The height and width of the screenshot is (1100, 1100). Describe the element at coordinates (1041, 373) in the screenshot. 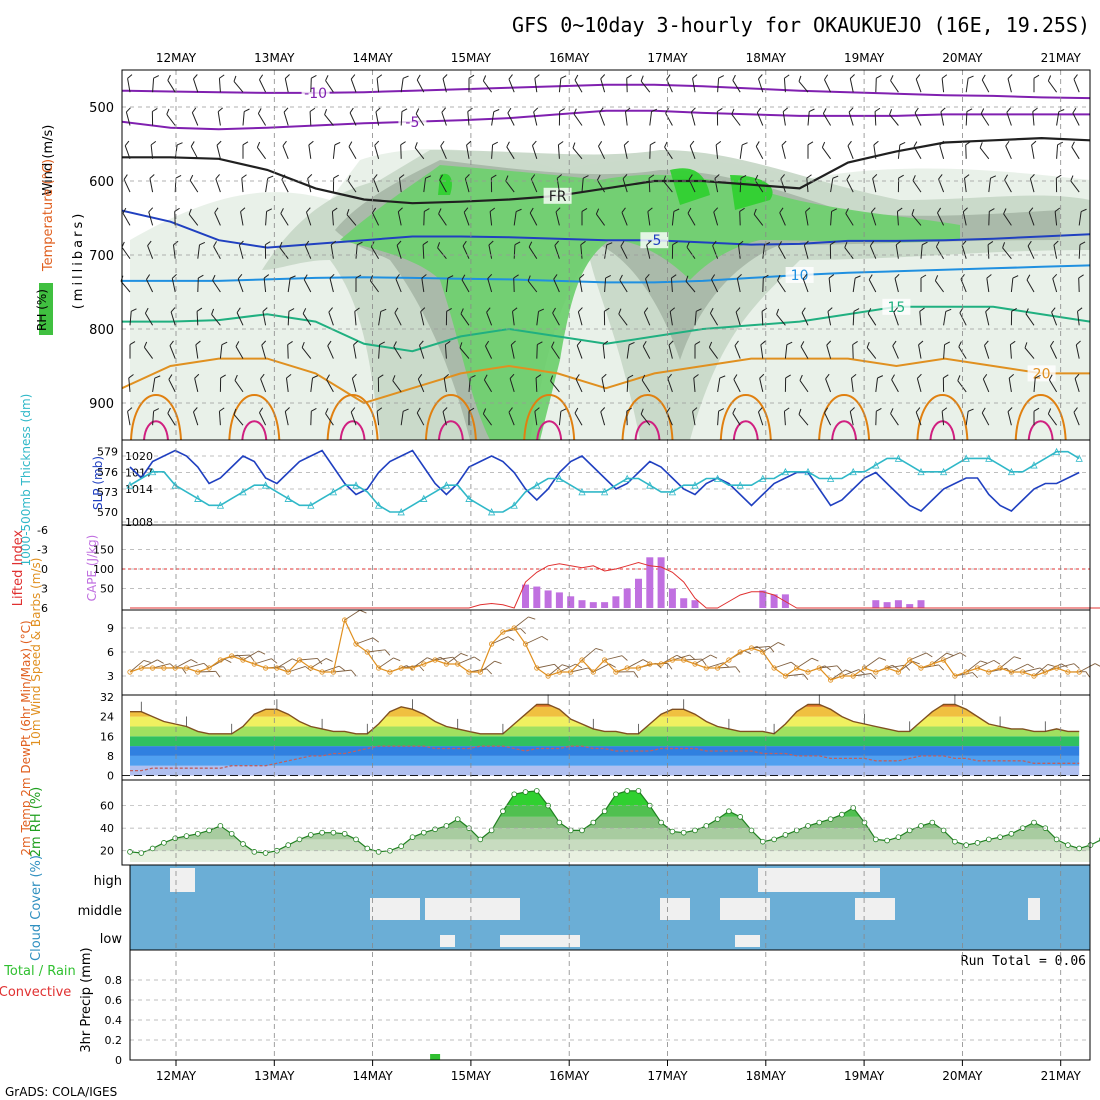

I see `contour-label-bg` at that location.